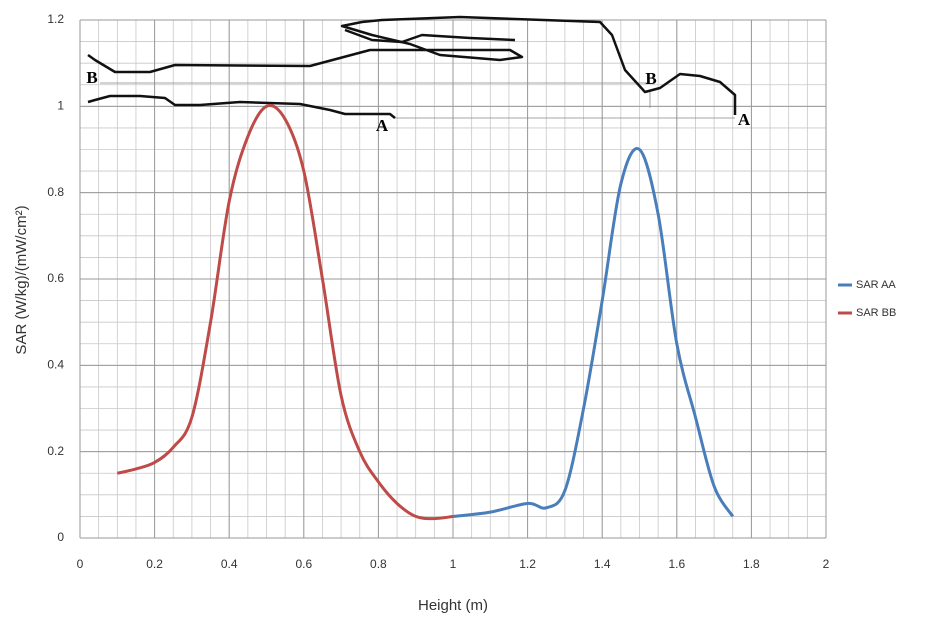 Image resolution: width=932 pixels, height=621 pixels. Describe the element at coordinates (55, 192) in the screenshot. I see `y-tick-label: 0.8` at that location.